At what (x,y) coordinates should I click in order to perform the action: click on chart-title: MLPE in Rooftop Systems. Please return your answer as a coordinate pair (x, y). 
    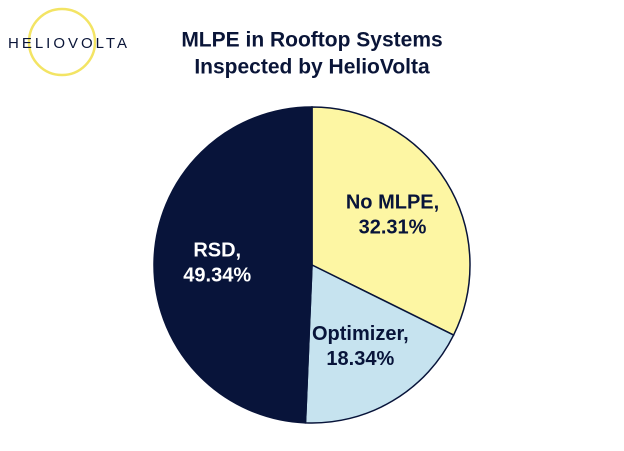
    Looking at the image, I should click on (311, 40).